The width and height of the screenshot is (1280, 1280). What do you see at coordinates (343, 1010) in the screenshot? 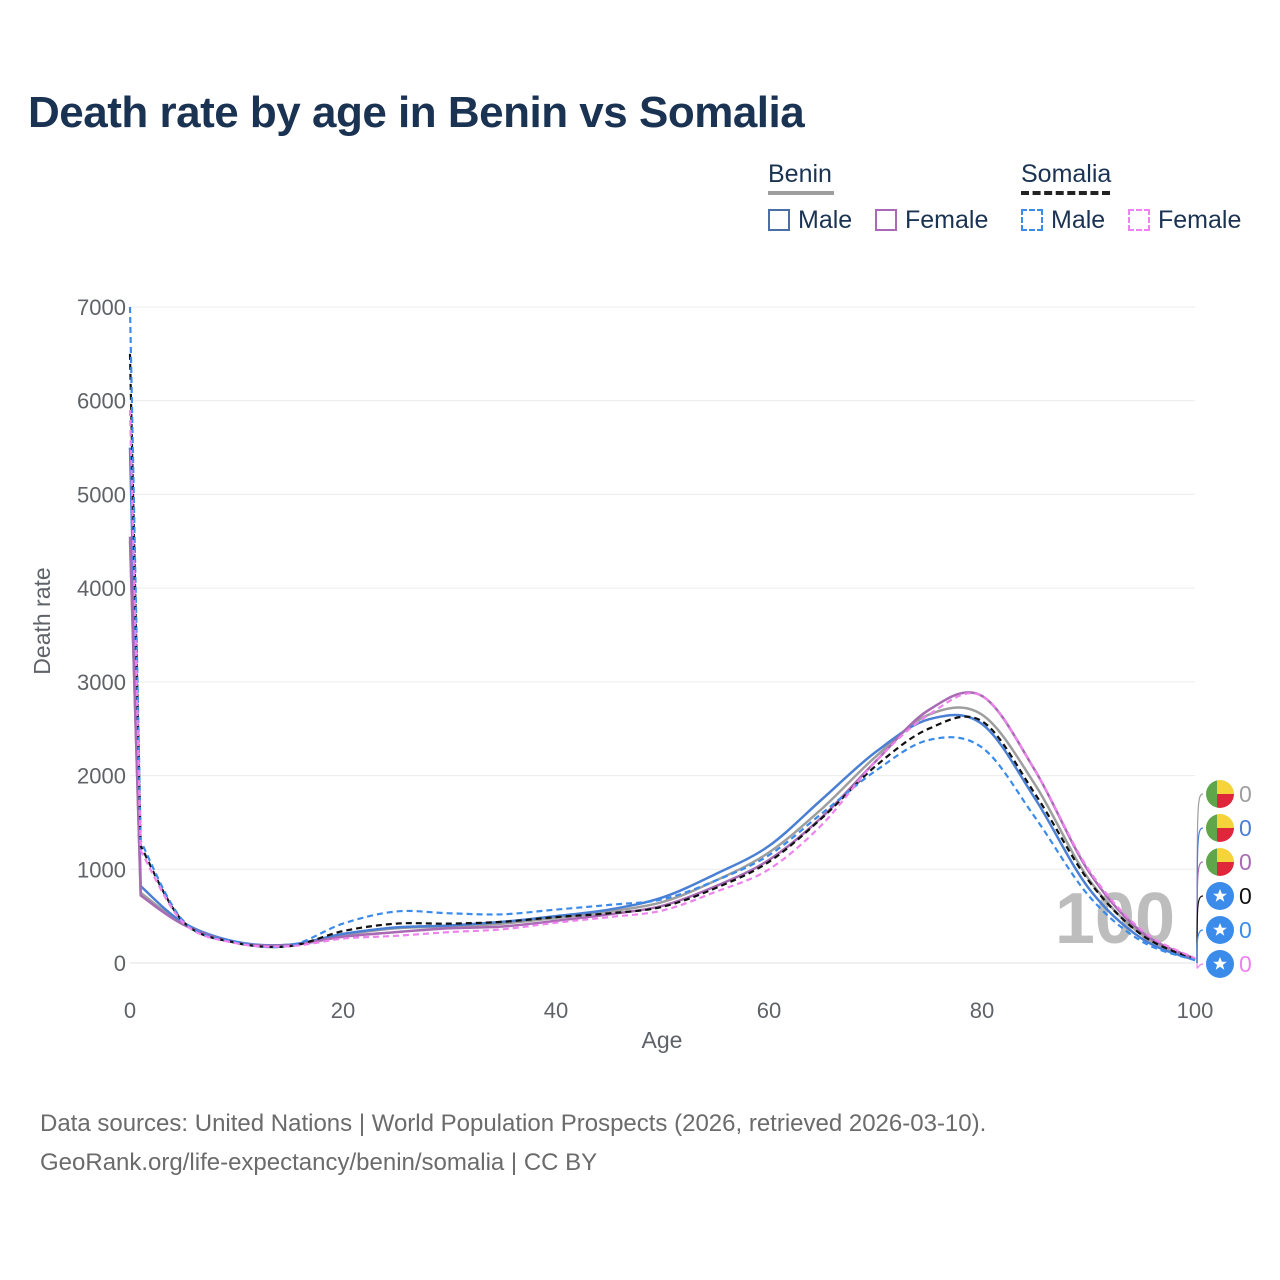
I see `x-tick-label: 20` at bounding box center [343, 1010].